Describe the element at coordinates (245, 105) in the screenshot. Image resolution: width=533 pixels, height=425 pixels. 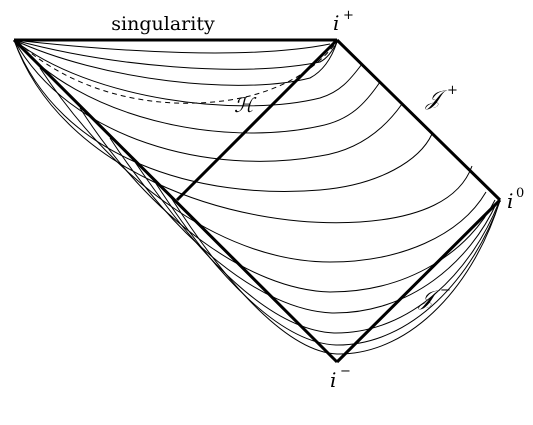
I see `horizon-label: ℋ` at that location.